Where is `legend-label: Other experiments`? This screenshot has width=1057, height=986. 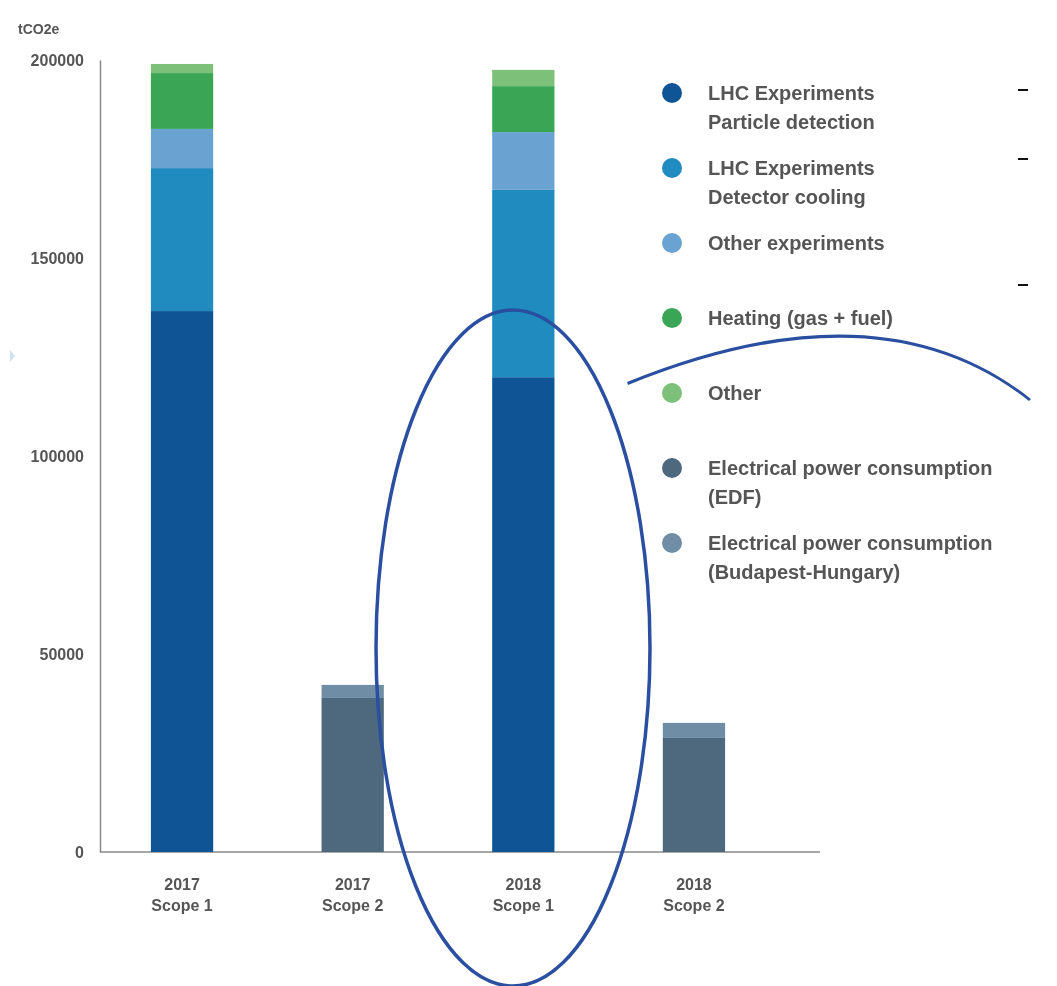
legend-label: Other experiments is located at coordinates (796, 243).